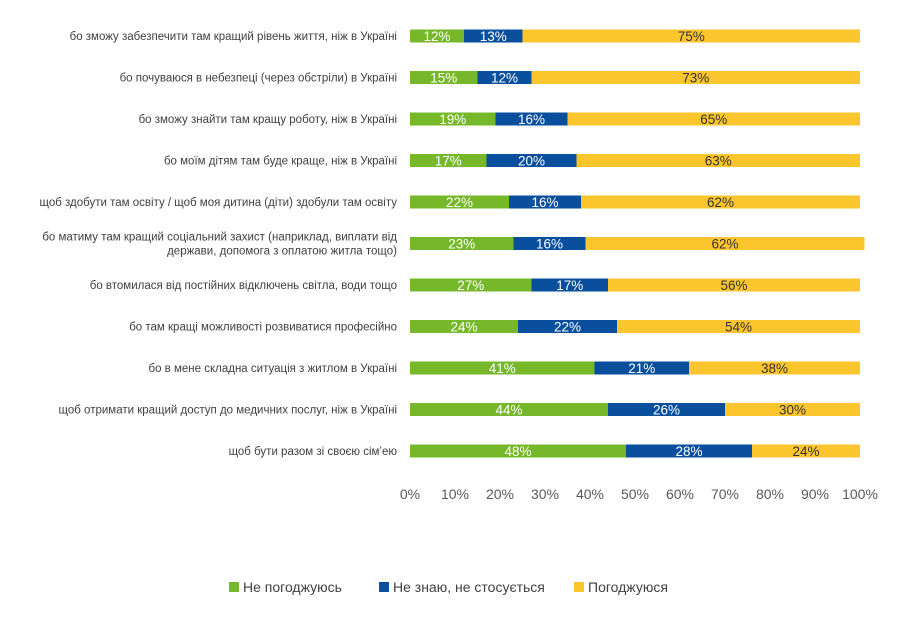 The width and height of the screenshot is (920, 628). I want to click on data-label: 54%, so click(738, 327).